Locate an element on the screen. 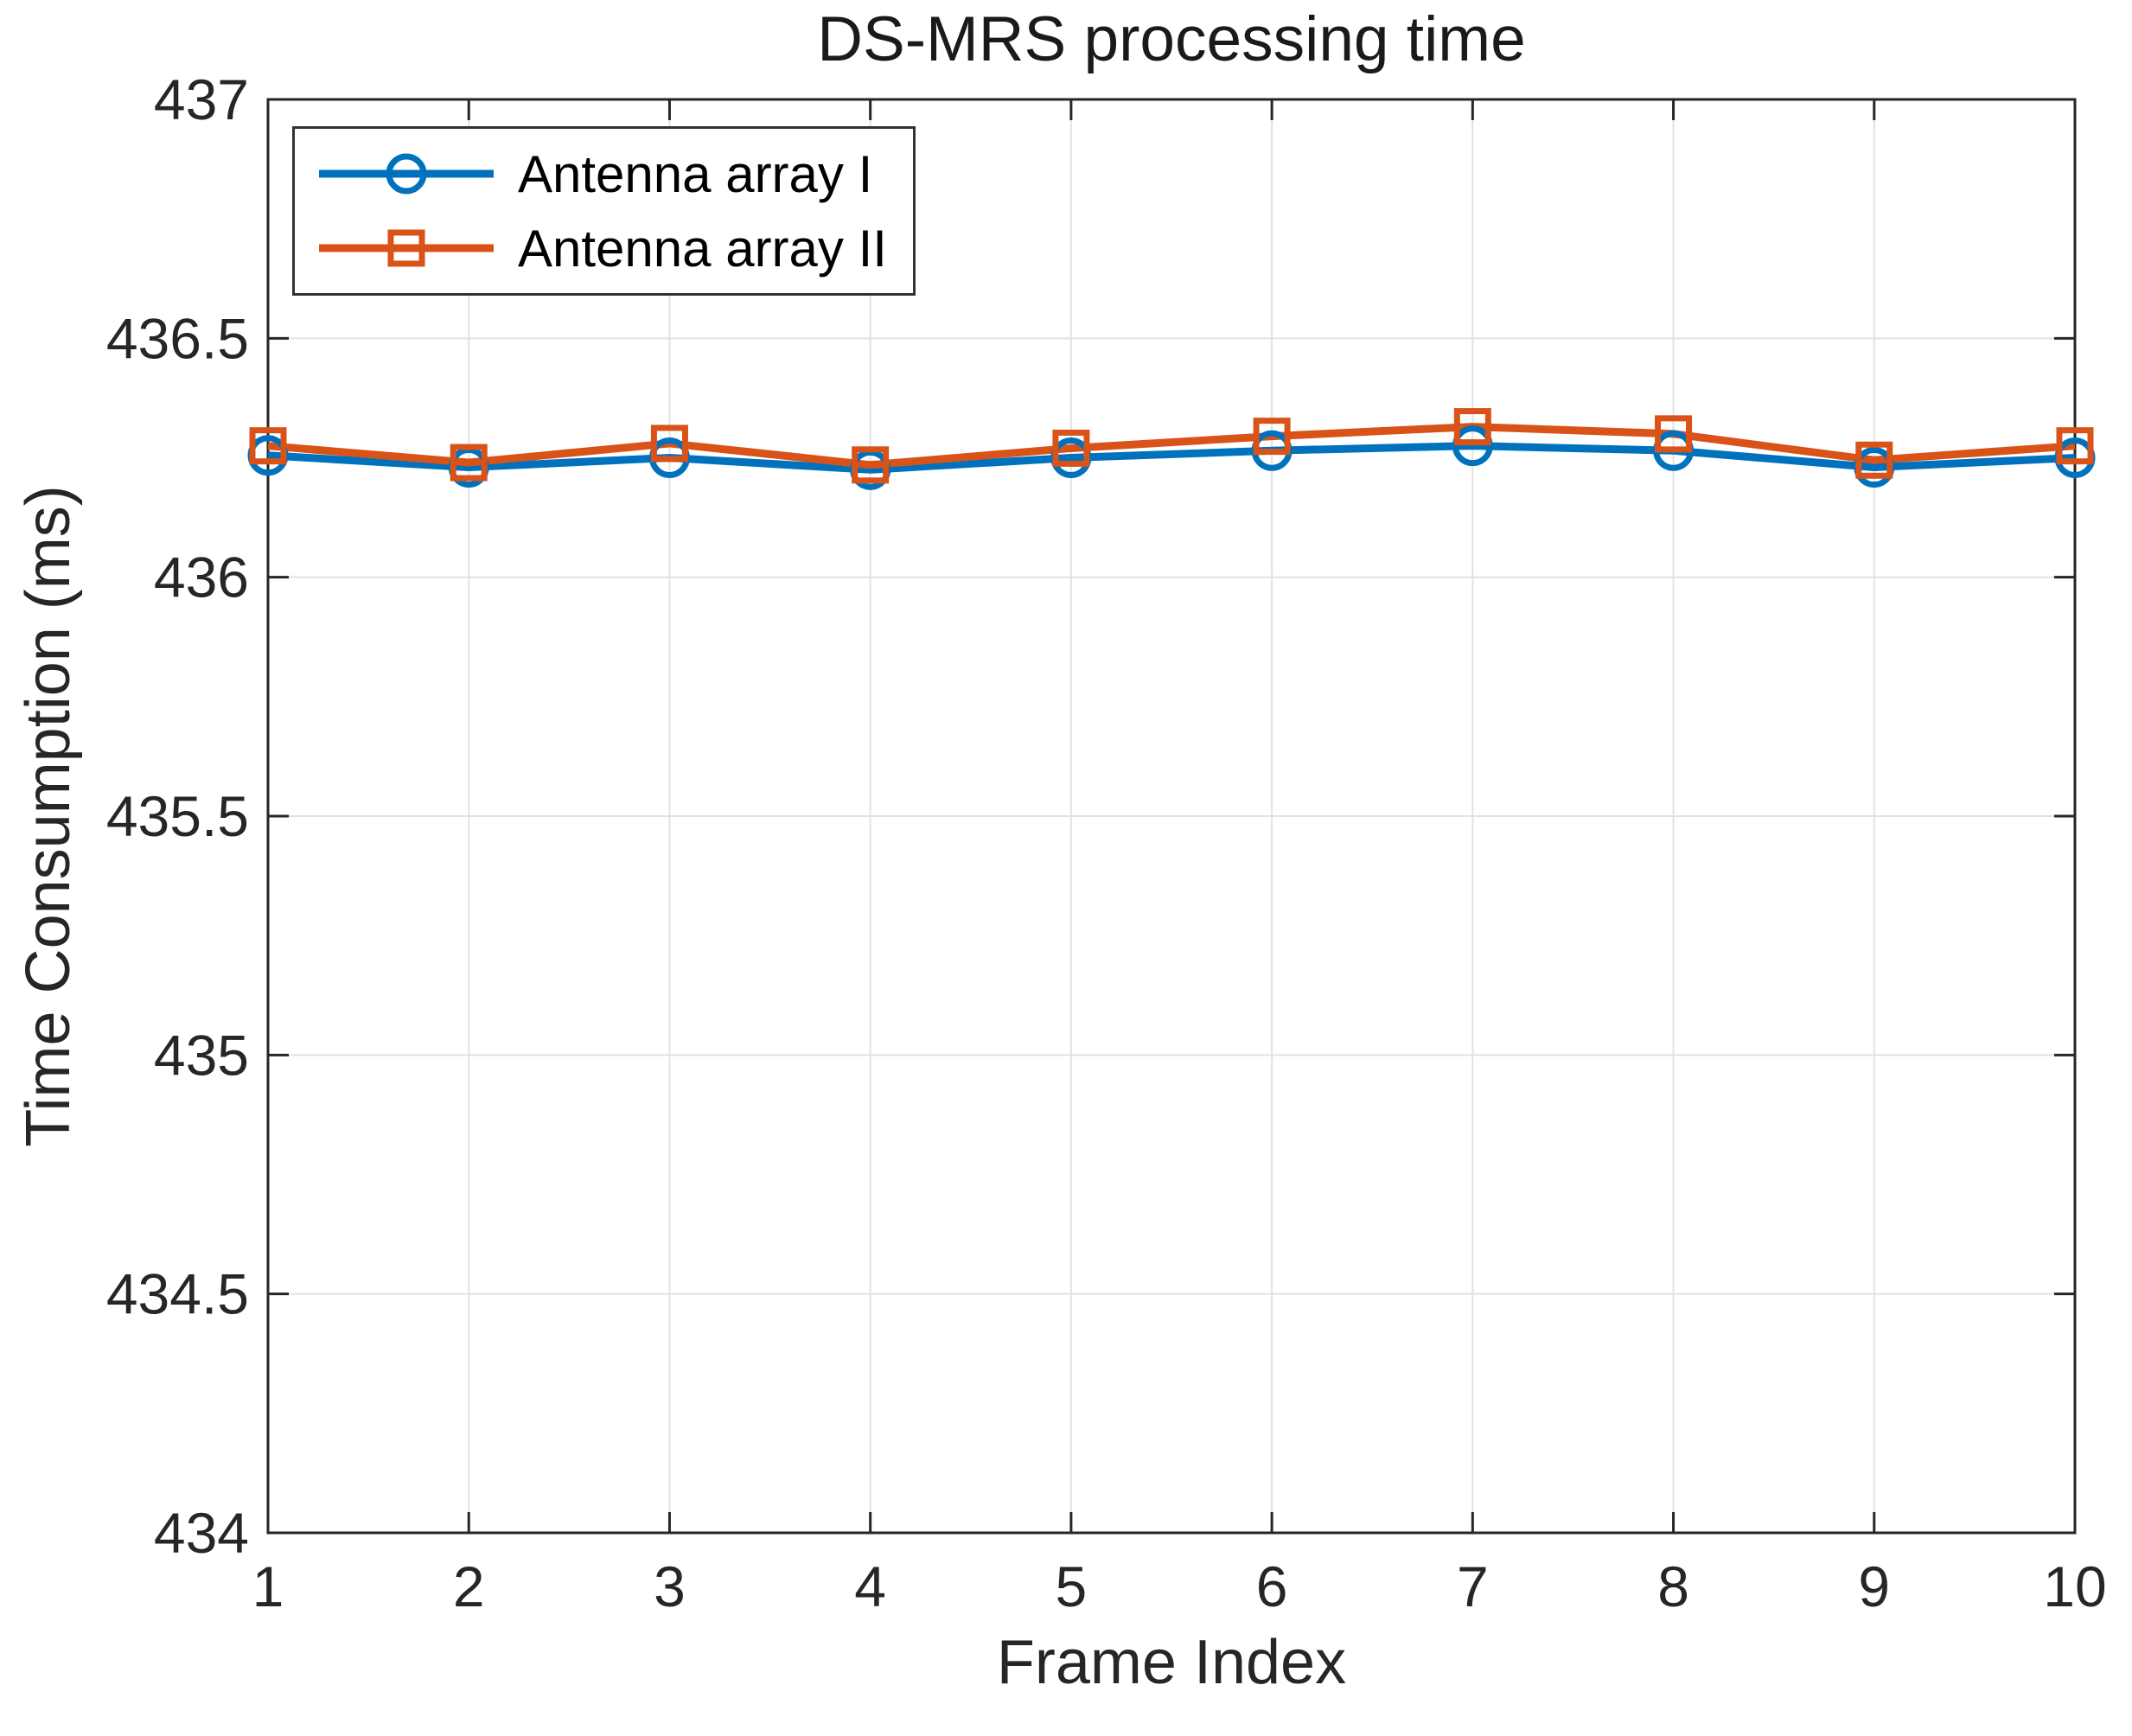  legend-line-circle-sample is located at coordinates (406, 174).